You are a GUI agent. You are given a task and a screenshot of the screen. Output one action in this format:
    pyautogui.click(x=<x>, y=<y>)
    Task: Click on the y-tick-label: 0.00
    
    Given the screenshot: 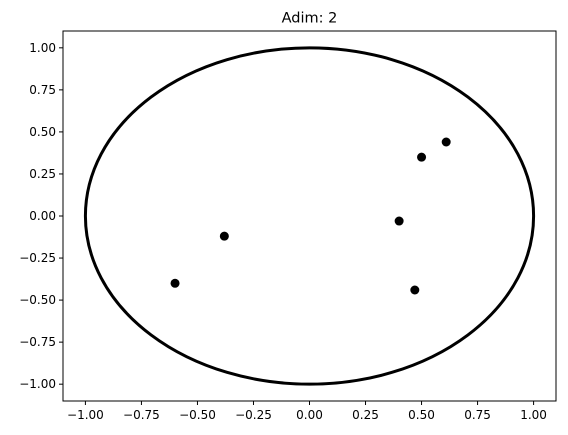 What is the action you would take?
    pyautogui.click(x=42, y=216)
    